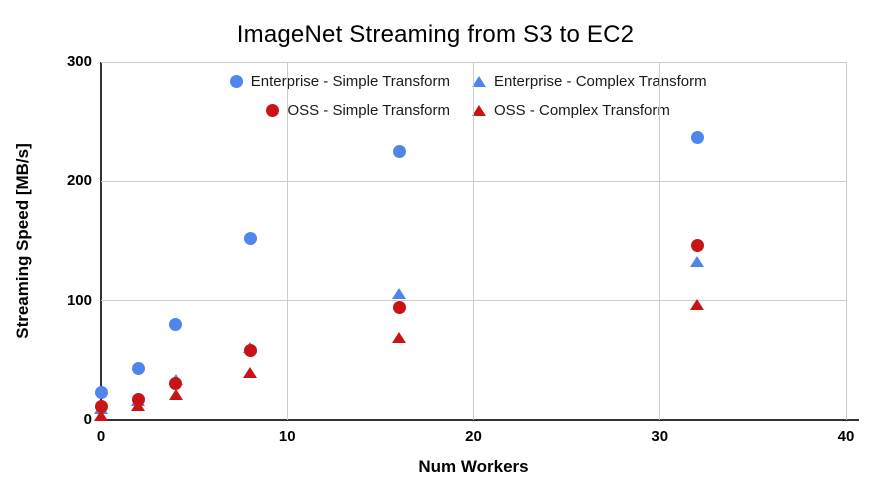 The width and height of the screenshot is (871, 494). Describe the element at coordinates (660, 436) in the screenshot. I see `x-tick-30: 30` at that location.